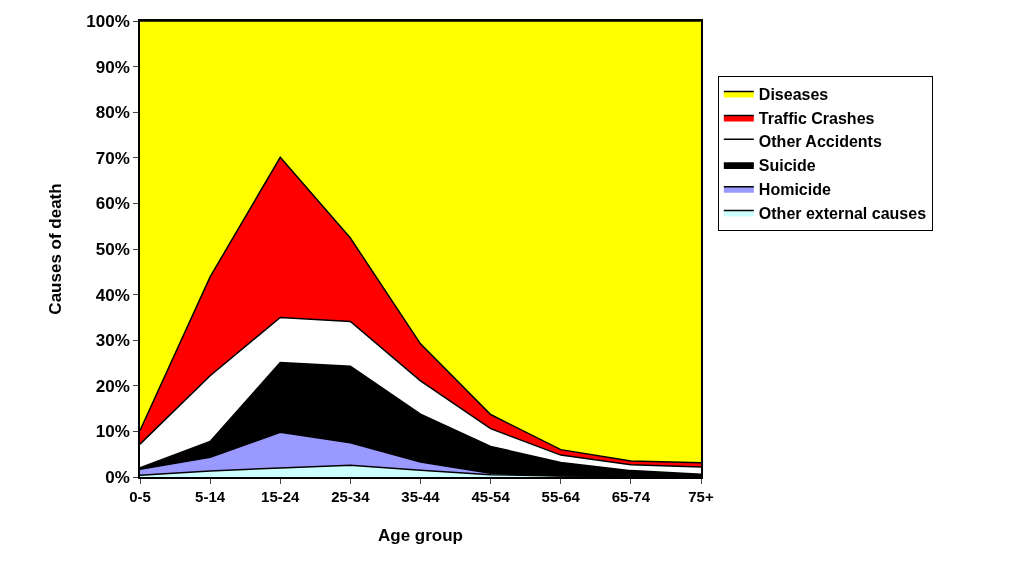  What do you see at coordinates (794, 190) in the screenshot?
I see `legend-label: Homicide` at bounding box center [794, 190].